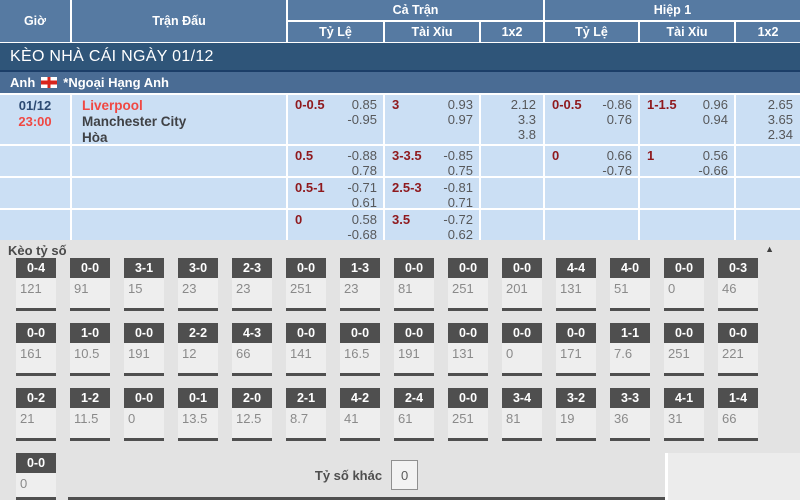 This screenshot has width=800, height=500. Describe the element at coordinates (468, 349) in the screenshot. I see `score-box: 0-0 131` at that location.